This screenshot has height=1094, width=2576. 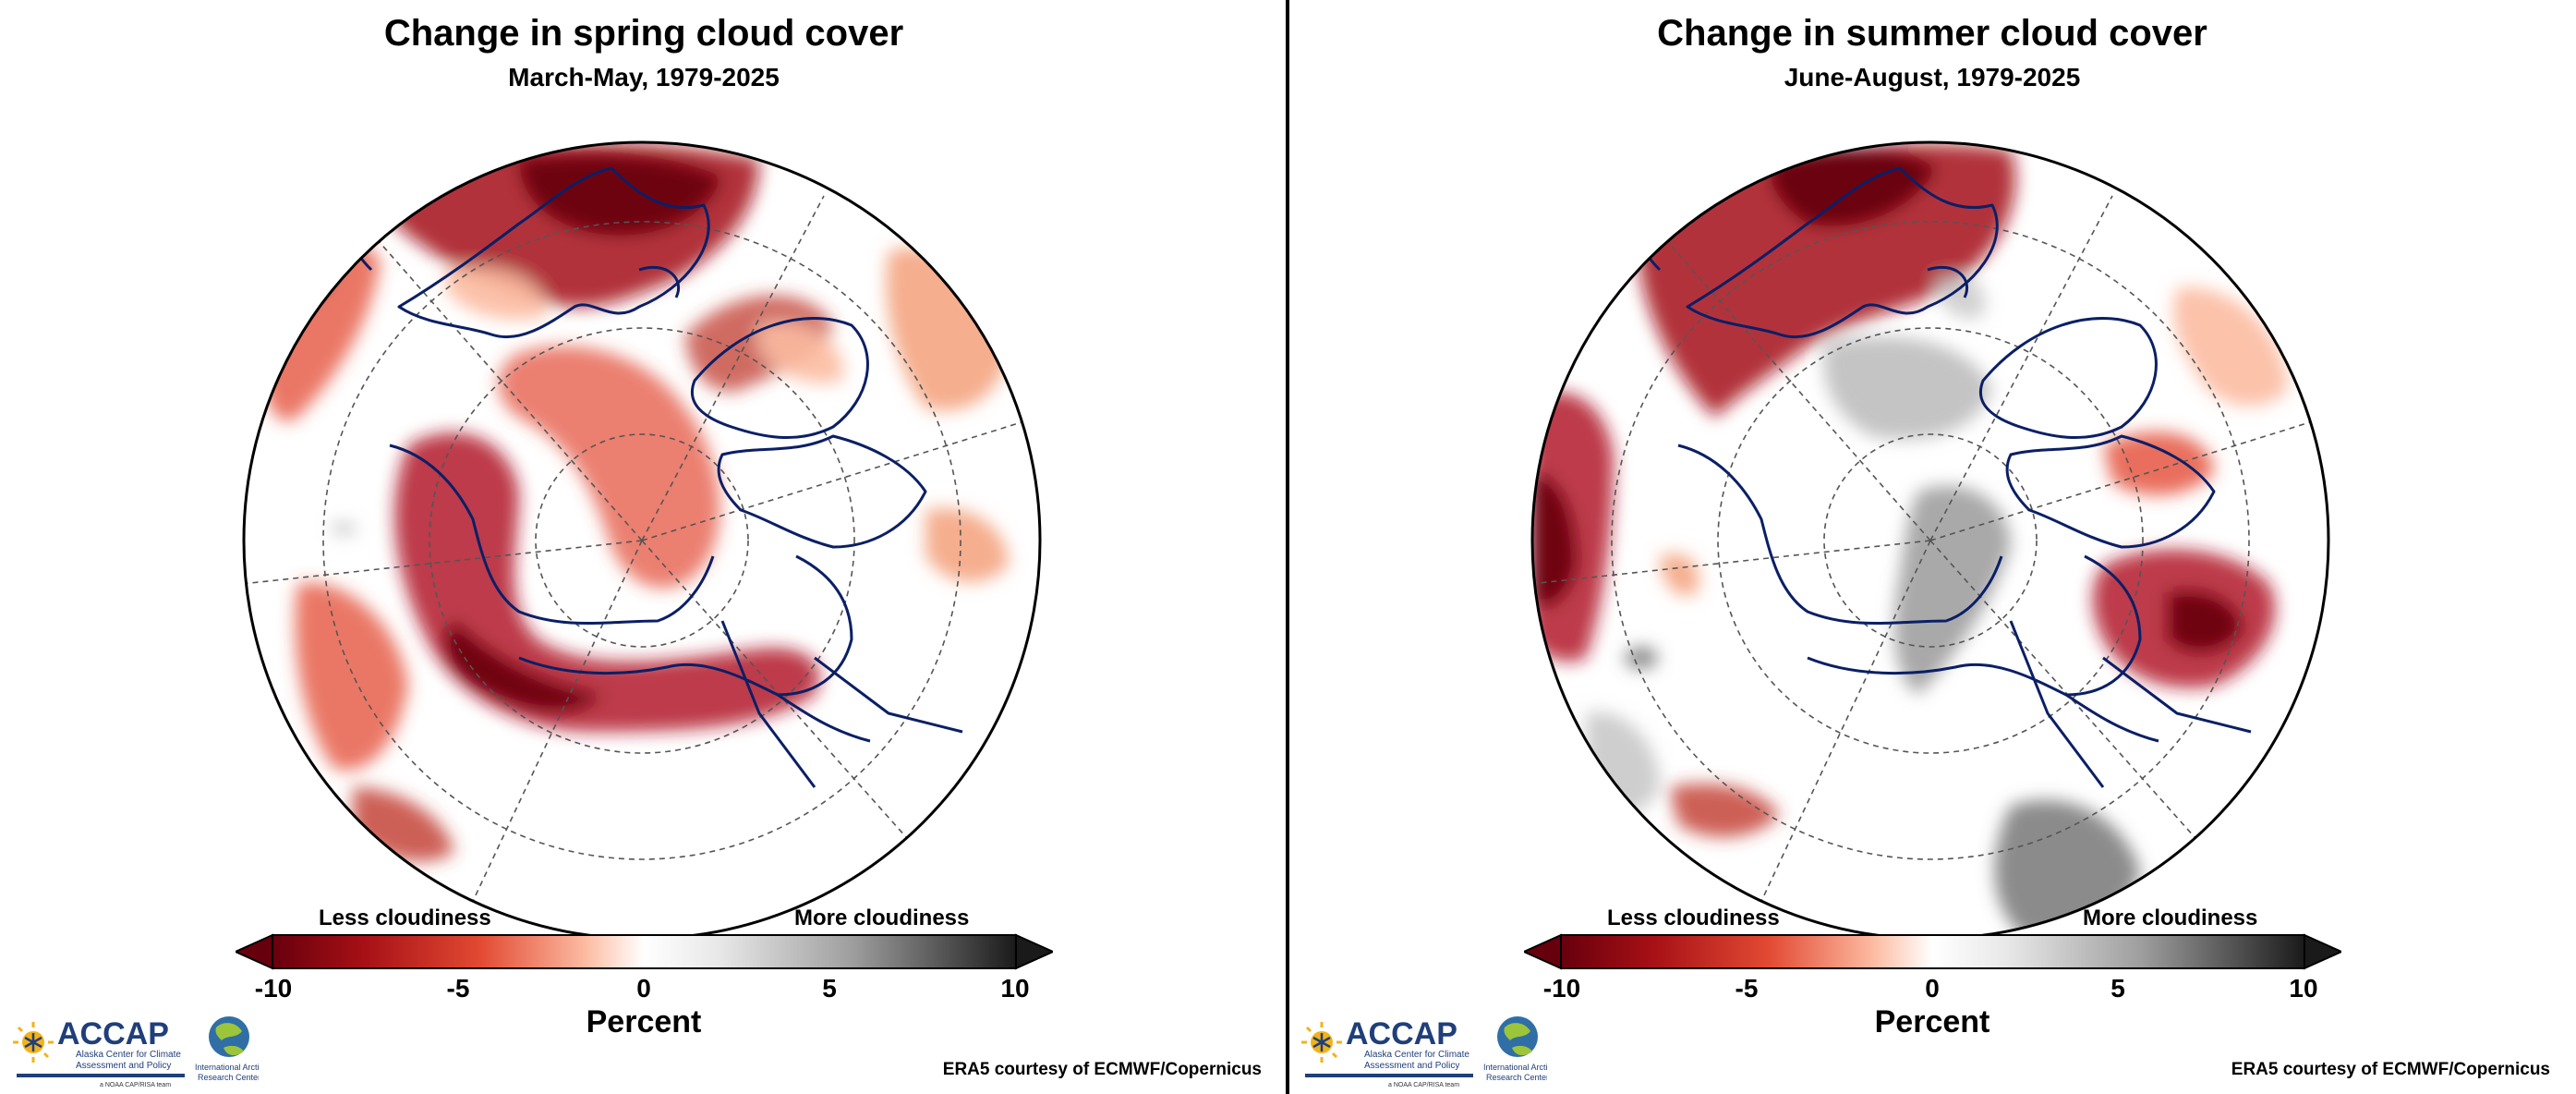 I want to click on map-title: Change in spring cloud cover, so click(x=643, y=34).